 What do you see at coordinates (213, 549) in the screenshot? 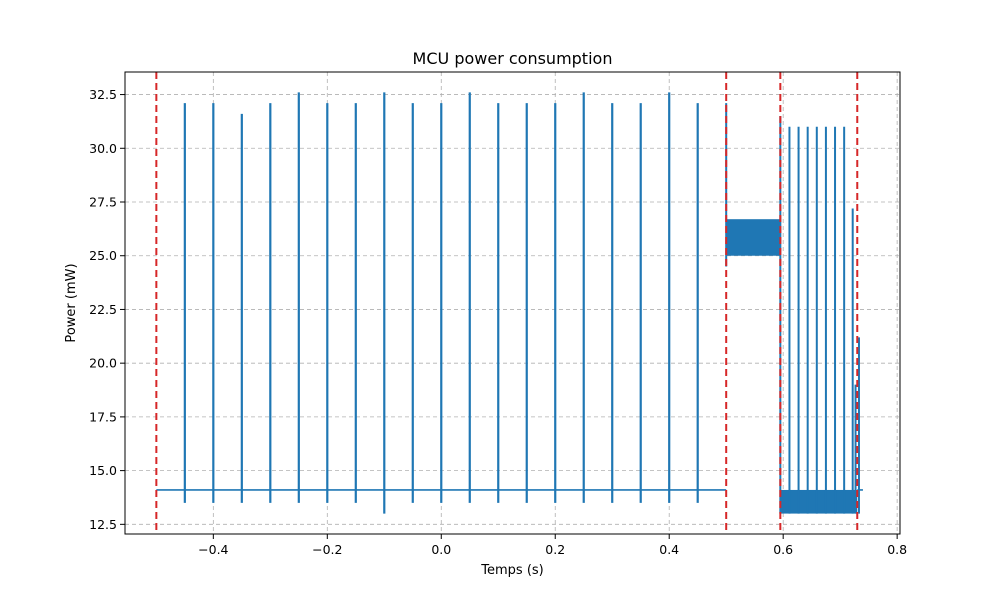
I see `x-tick-label: −0.4` at bounding box center [213, 549].